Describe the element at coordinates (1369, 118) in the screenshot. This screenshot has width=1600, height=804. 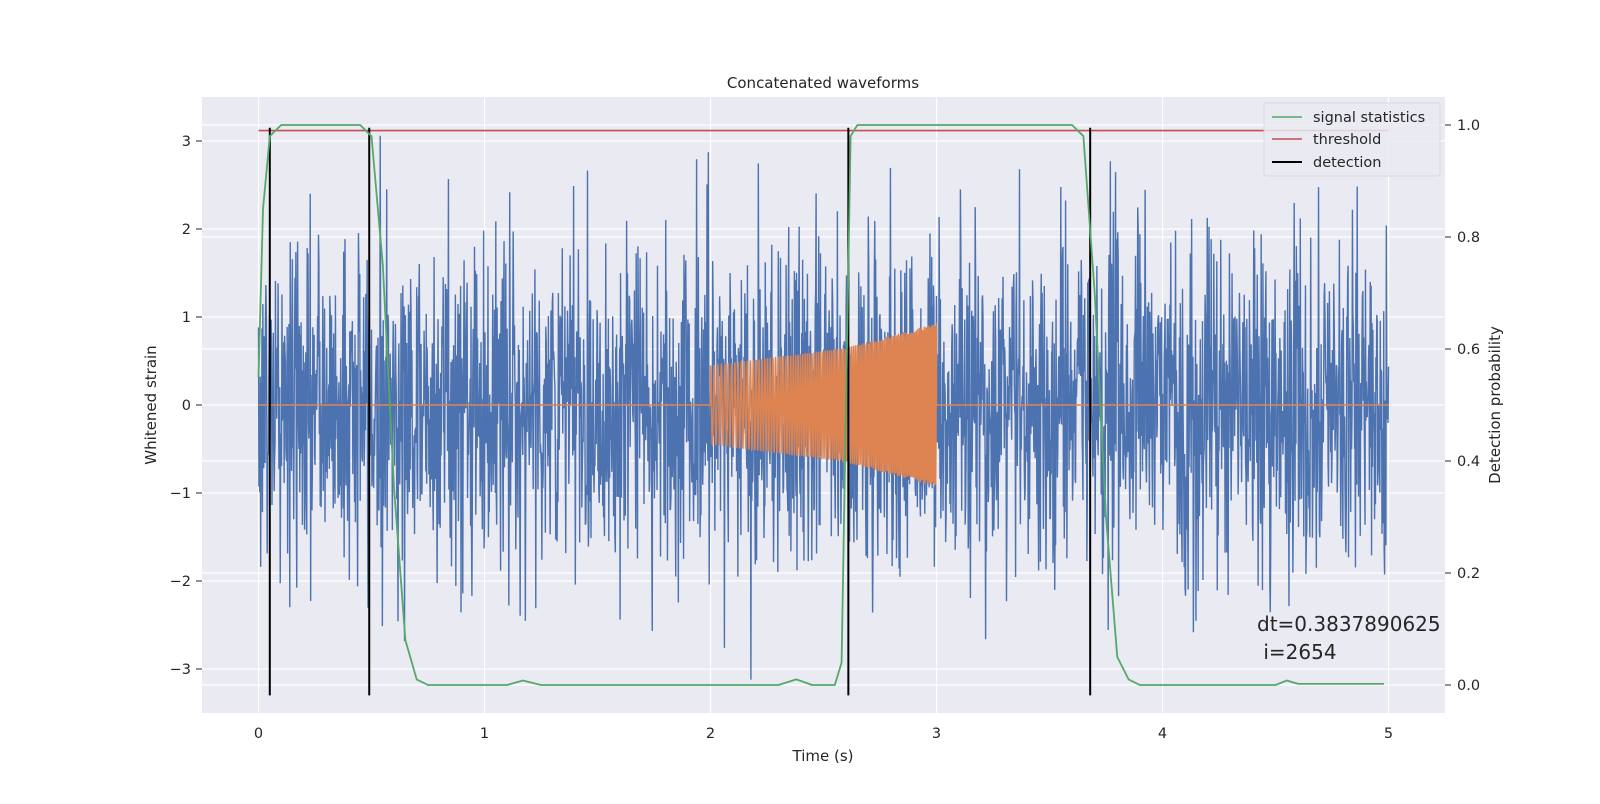
I see `legend-label-signal-statistics: signal statistics` at that location.